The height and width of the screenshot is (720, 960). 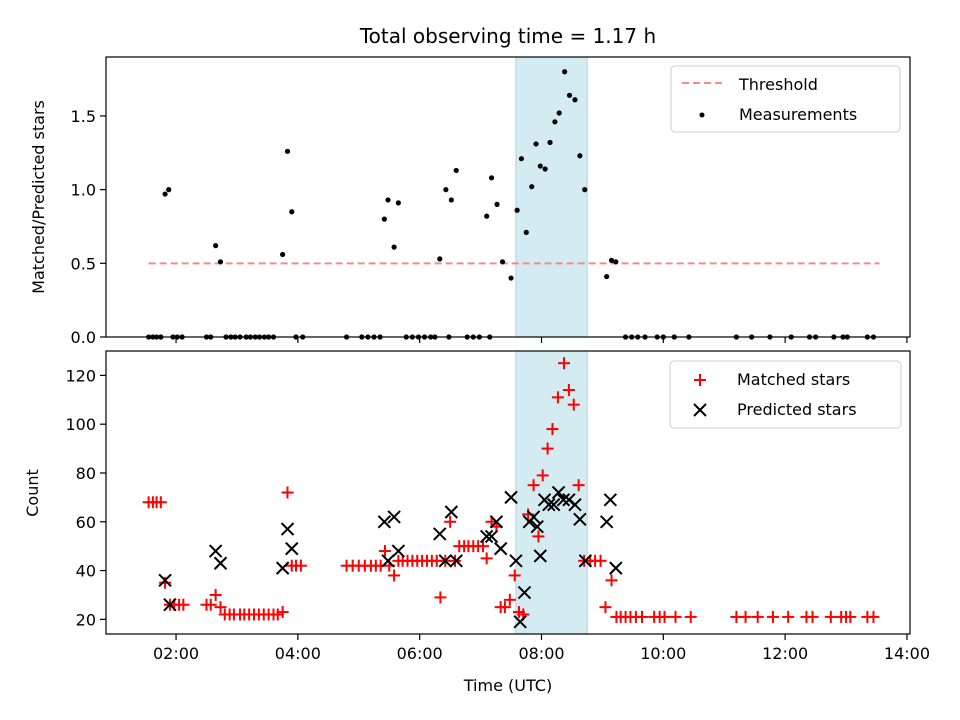 I want to click on y-tick-label: 120, so click(x=80, y=375).